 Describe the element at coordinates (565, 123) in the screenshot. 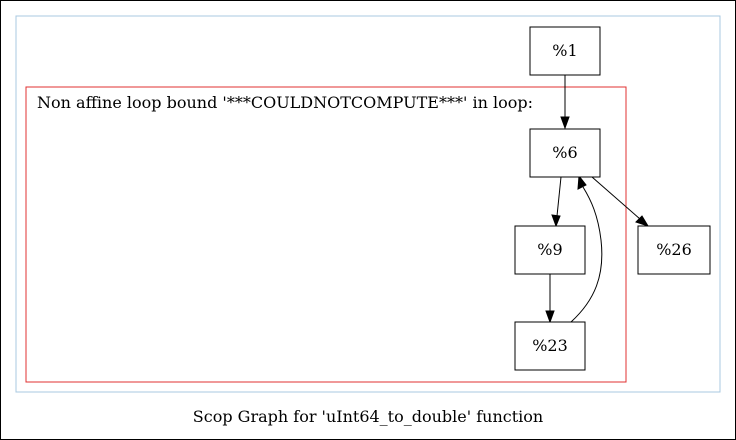

I see `edge-1-to-6-arrowhead` at that location.